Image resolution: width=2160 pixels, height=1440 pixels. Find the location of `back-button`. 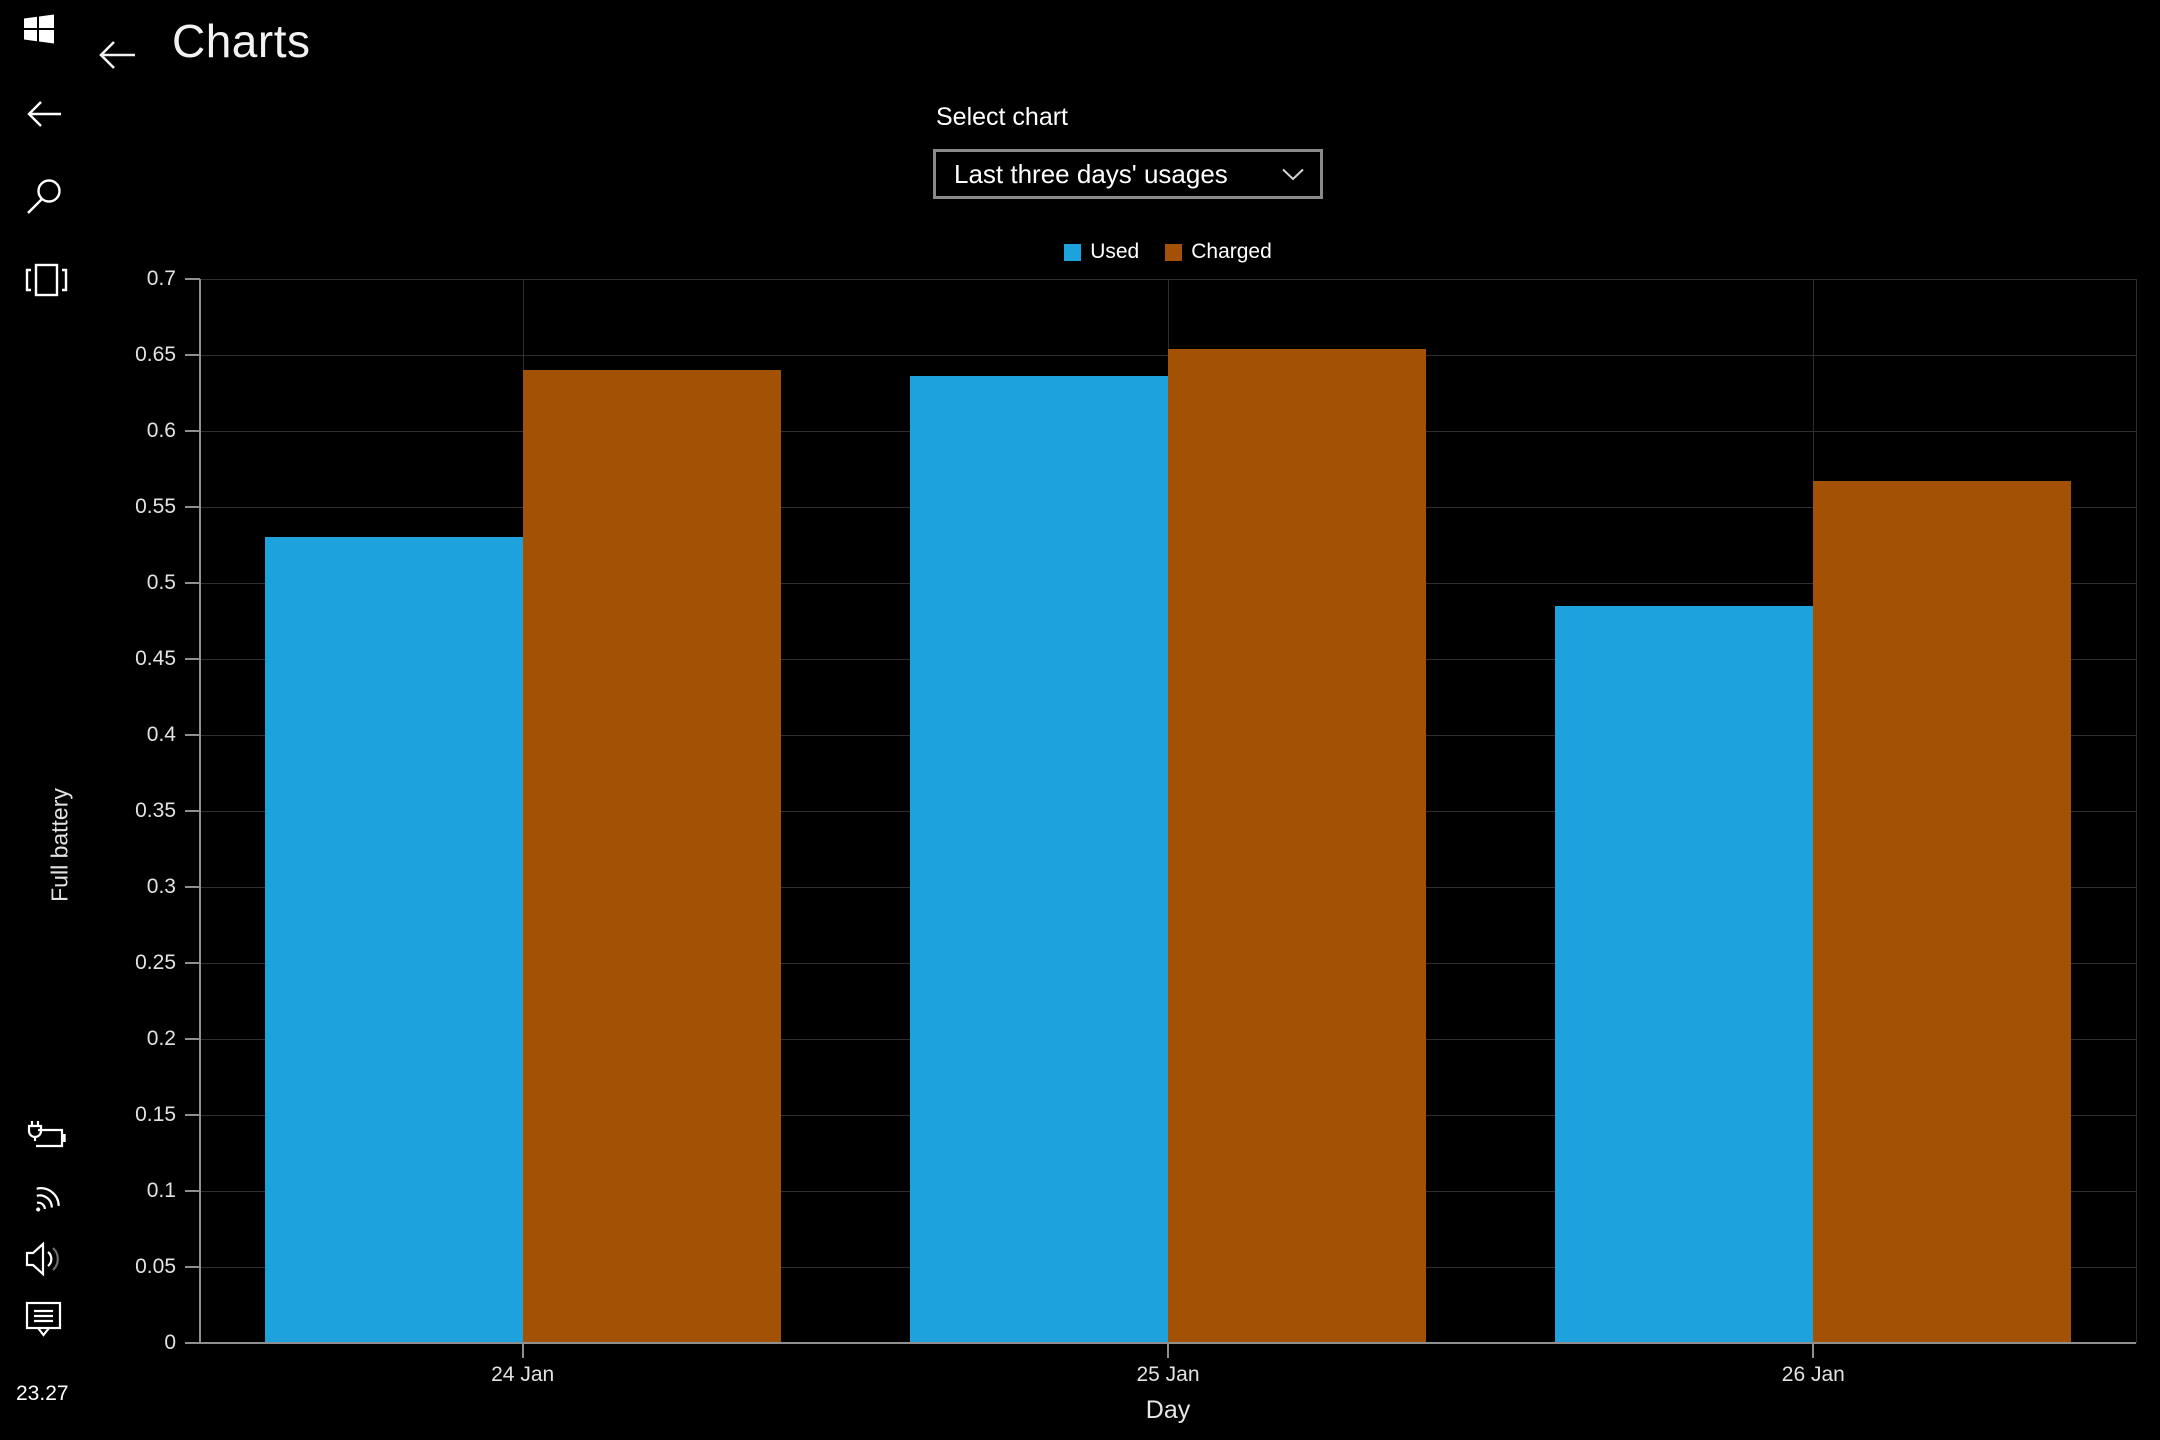

back-button is located at coordinates (117, 55).